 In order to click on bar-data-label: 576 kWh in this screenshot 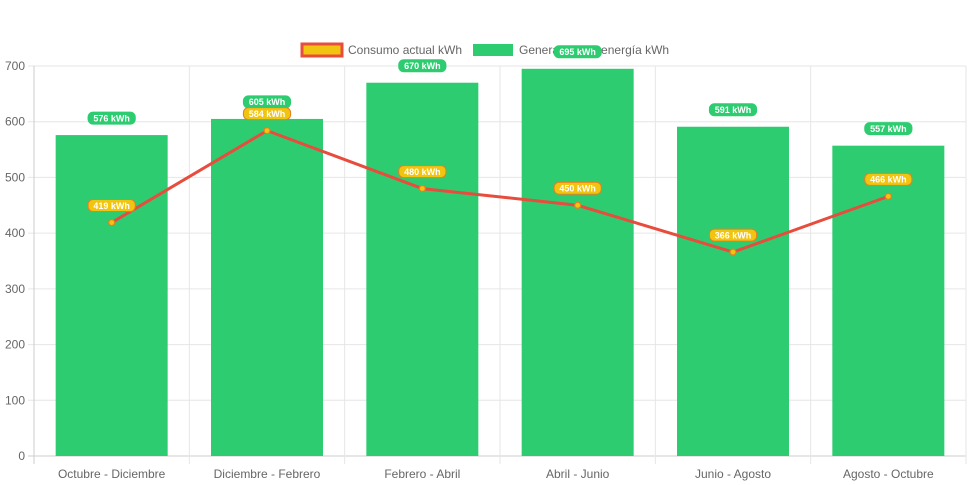, I will do `click(111, 118)`.